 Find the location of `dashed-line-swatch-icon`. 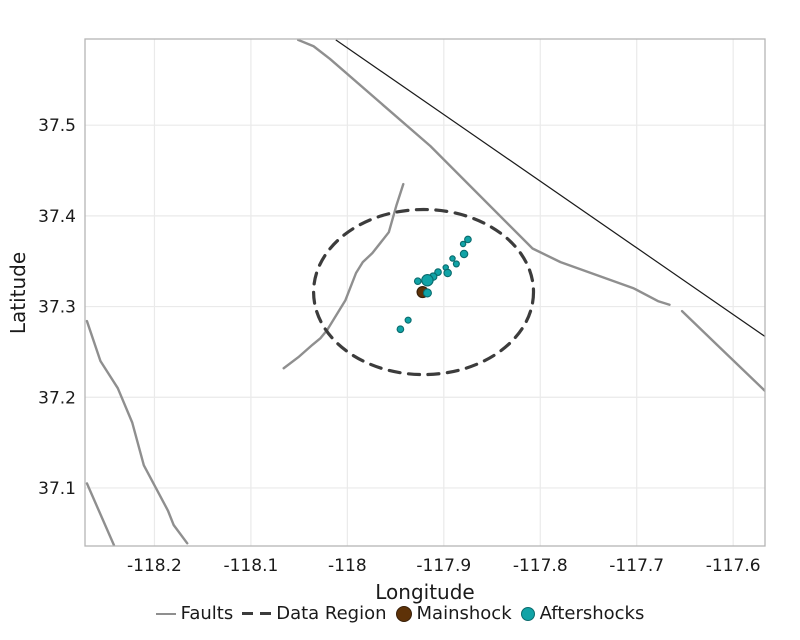

dashed-line-swatch-icon is located at coordinates (257, 613).